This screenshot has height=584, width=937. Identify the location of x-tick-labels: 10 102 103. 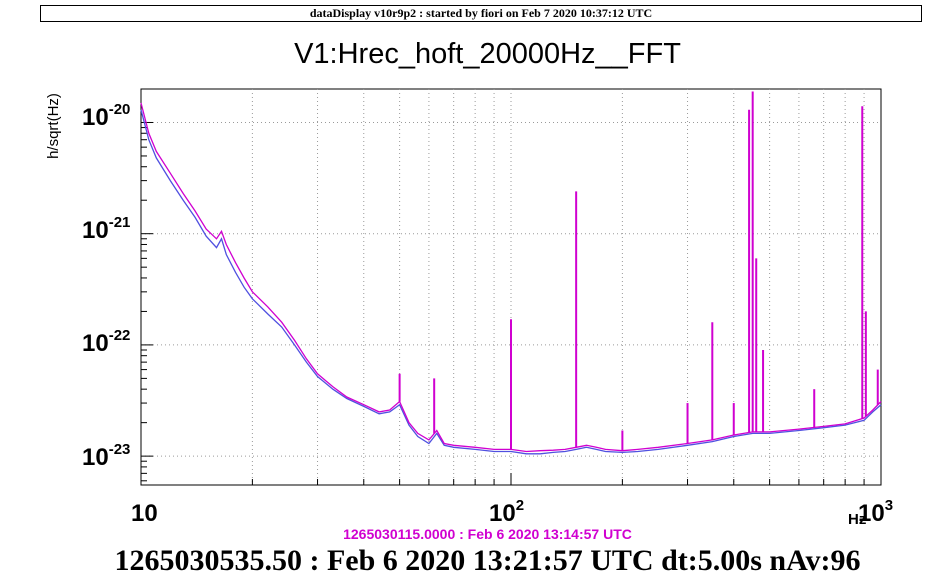
(512, 512).